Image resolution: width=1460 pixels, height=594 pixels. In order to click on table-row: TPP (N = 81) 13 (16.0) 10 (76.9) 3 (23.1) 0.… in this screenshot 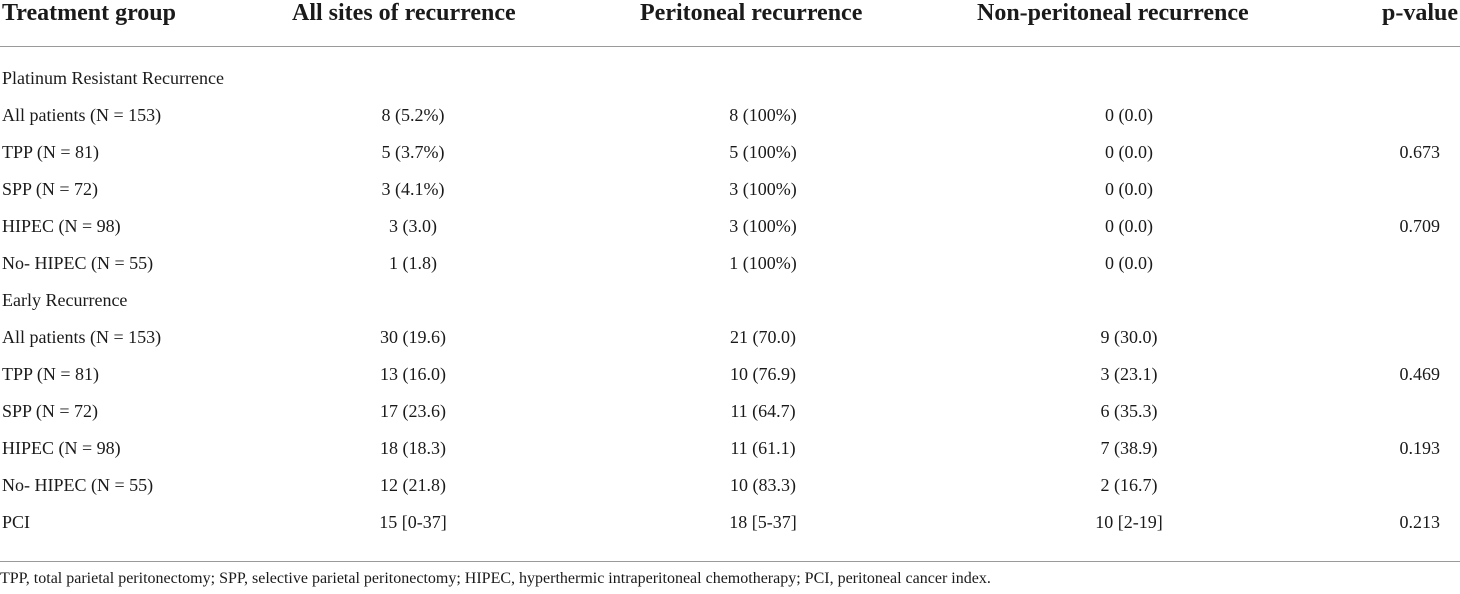, I will do `click(730, 375)`.